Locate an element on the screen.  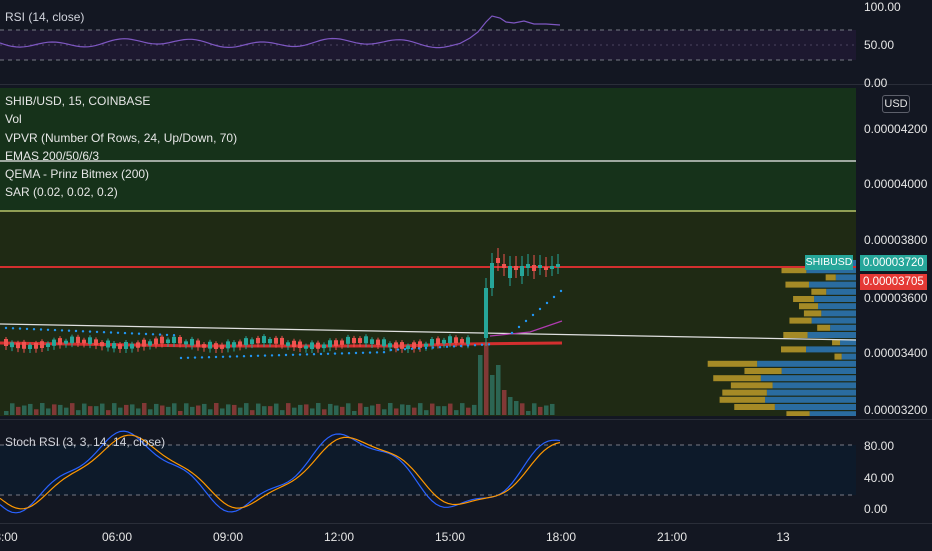
stoch-title: Stoch RSI (3, 3, 14, 14, close) is located at coordinates (85, 442).